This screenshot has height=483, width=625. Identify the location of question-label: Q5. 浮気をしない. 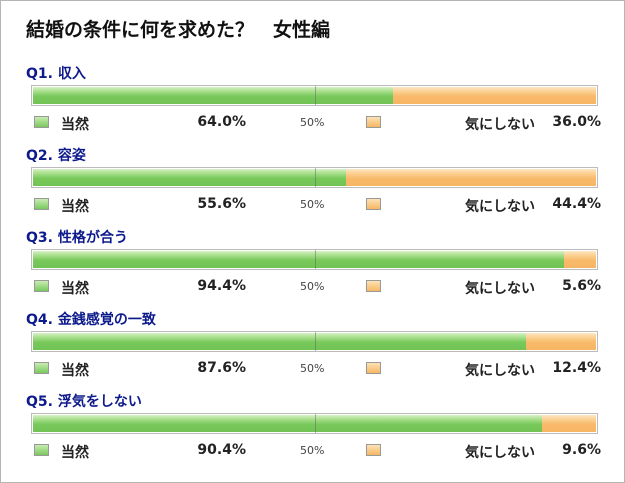
(84, 402).